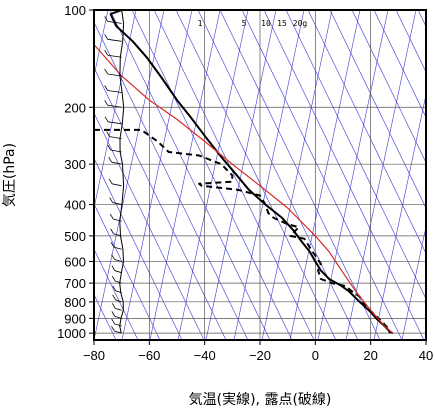 This screenshot has height=412, width=435. I want to click on wind-staff, so click(122, 172).